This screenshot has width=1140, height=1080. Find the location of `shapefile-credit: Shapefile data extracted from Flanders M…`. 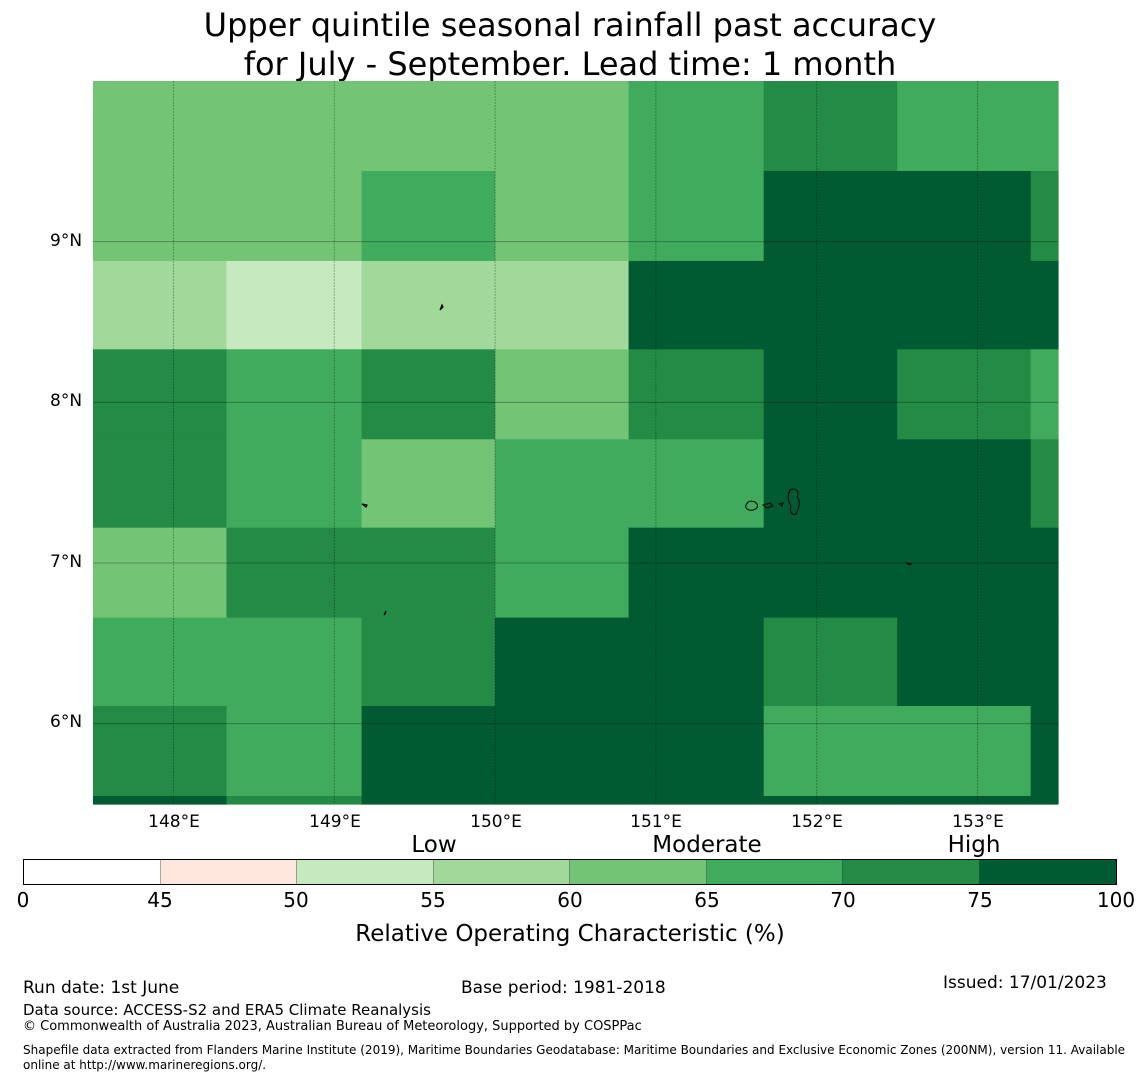

shapefile-credit: Shapefile data extracted from Flanders M… is located at coordinates (574, 1057).